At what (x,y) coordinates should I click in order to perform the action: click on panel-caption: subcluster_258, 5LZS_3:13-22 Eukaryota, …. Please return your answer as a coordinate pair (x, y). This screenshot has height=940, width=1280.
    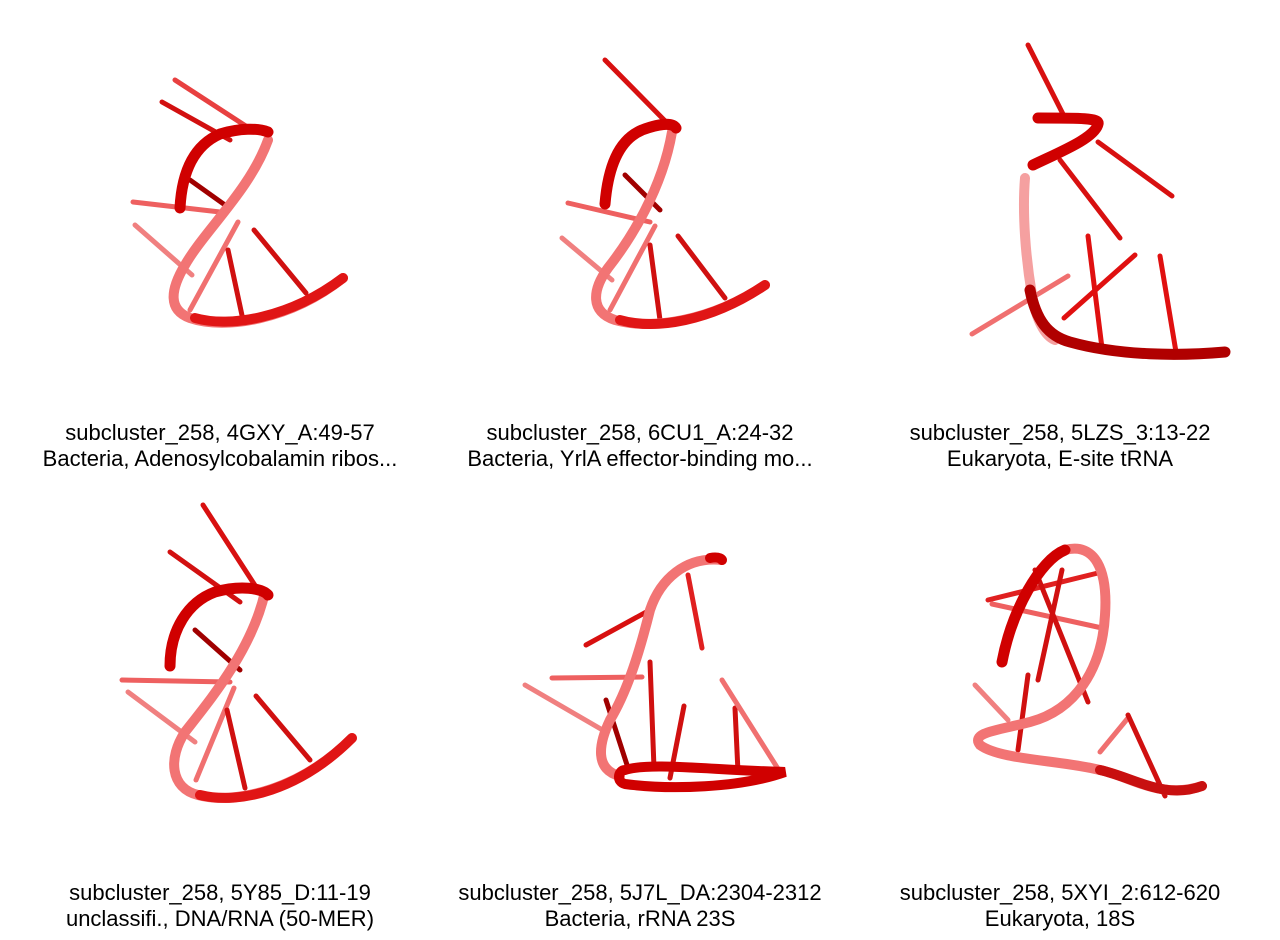
    Looking at the image, I should click on (1060, 446).